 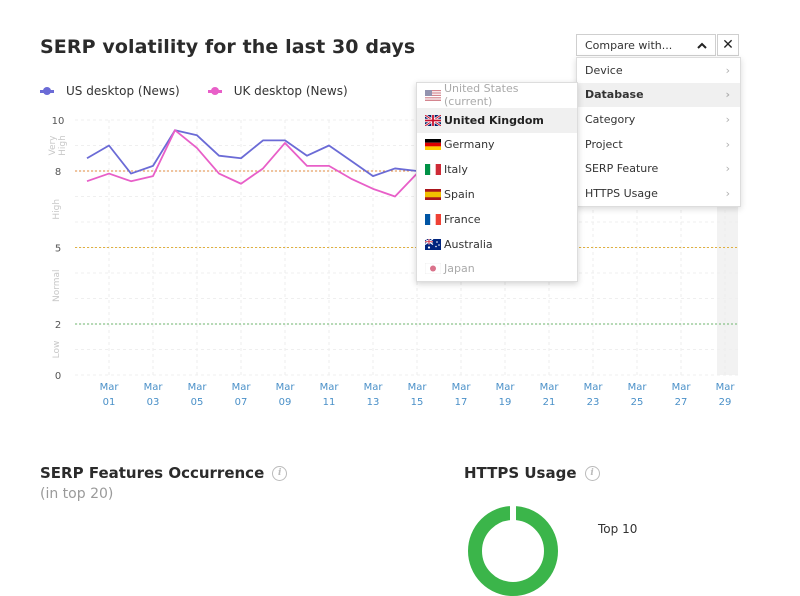 I want to click on top10-label: Top 10, so click(x=618, y=529).